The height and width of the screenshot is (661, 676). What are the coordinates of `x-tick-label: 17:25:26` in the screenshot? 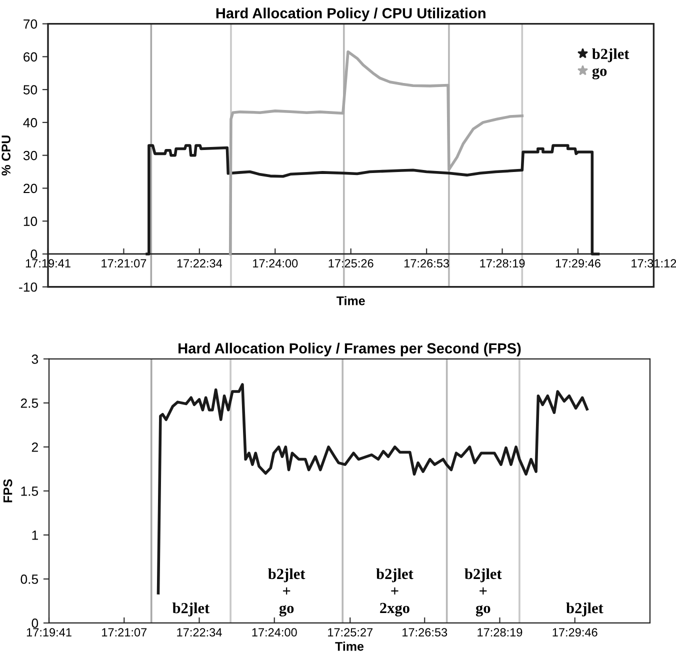 It's located at (351, 263).